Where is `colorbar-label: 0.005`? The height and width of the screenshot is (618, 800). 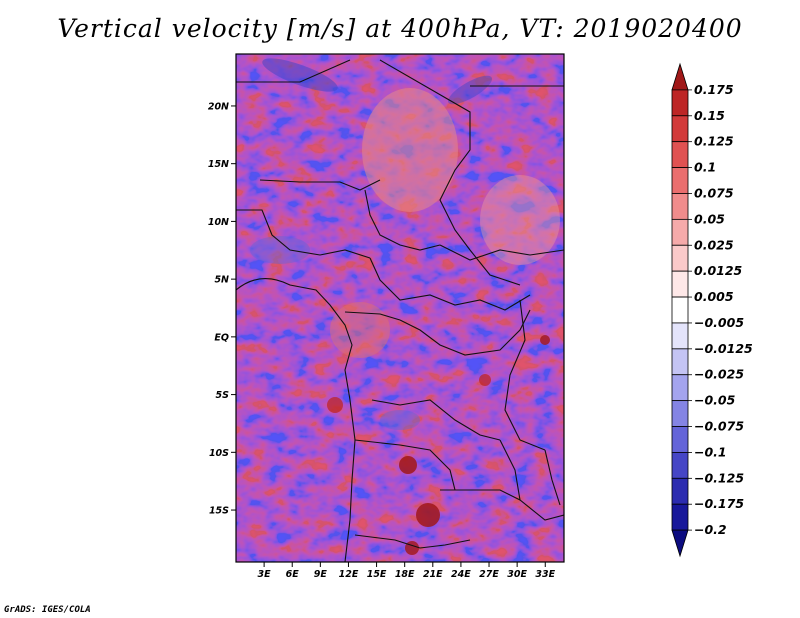 colorbar-label: 0.005 is located at coordinates (714, 296).